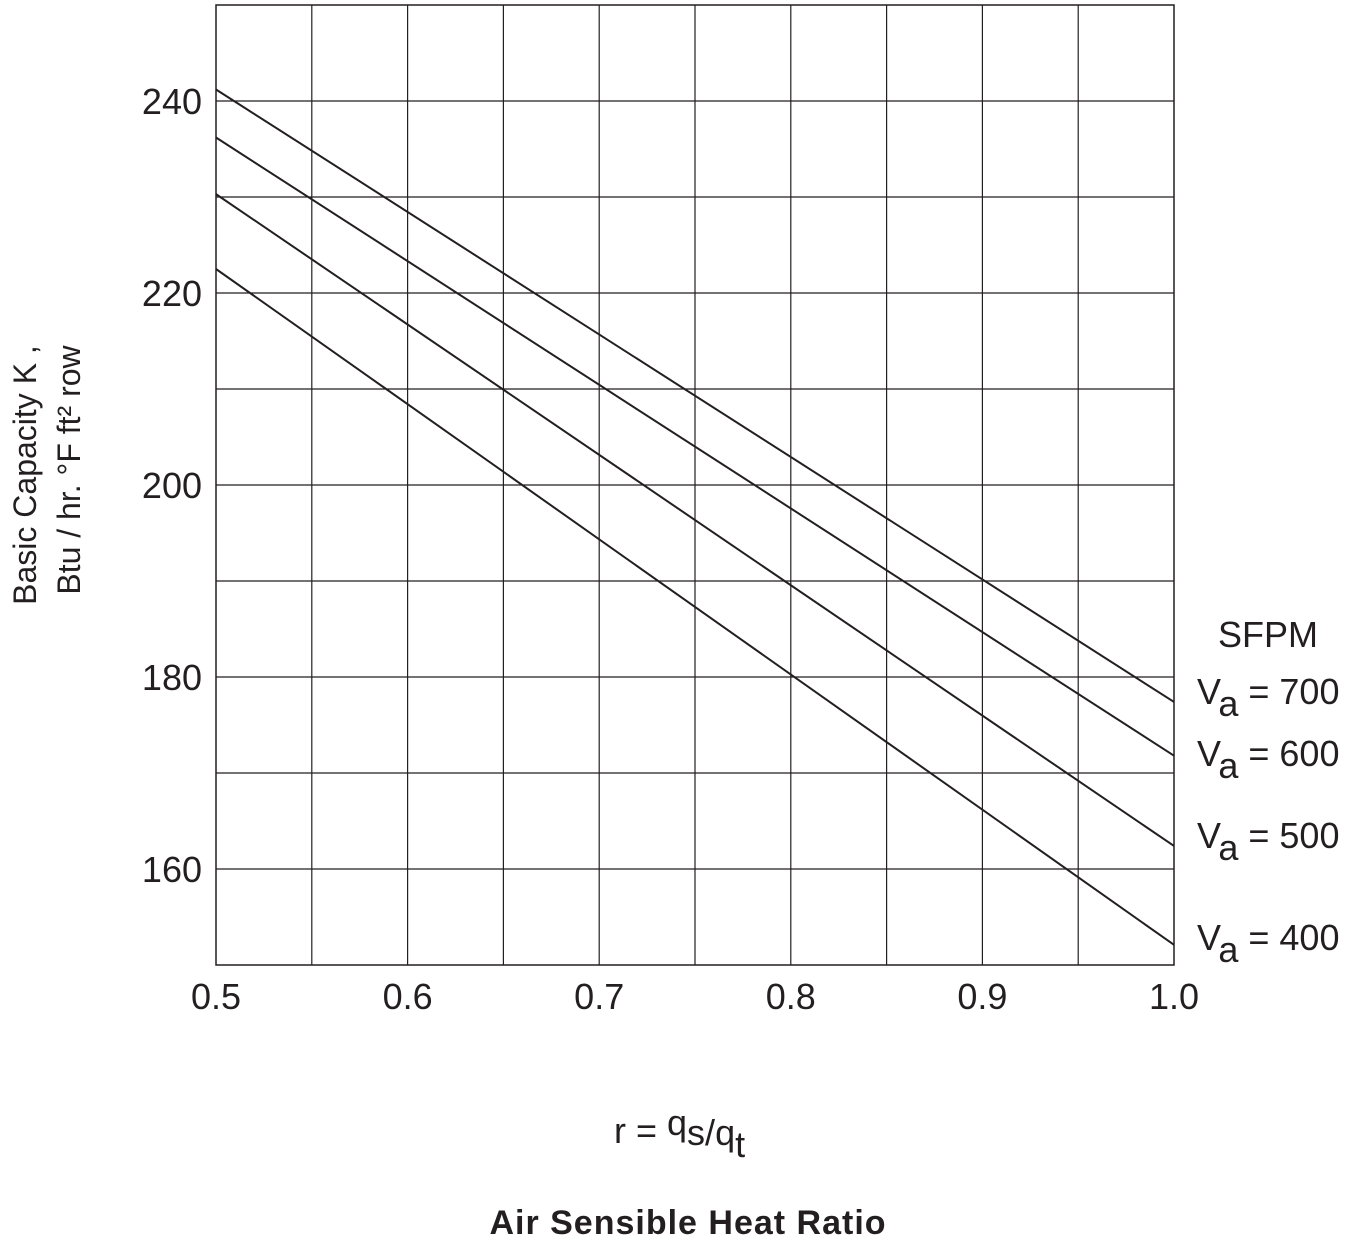 This screenshot has width=1357, height=1242. Describe the element at coordinates (172, 101) in the screenshot. I see `y-tick-label: 240` at that location.